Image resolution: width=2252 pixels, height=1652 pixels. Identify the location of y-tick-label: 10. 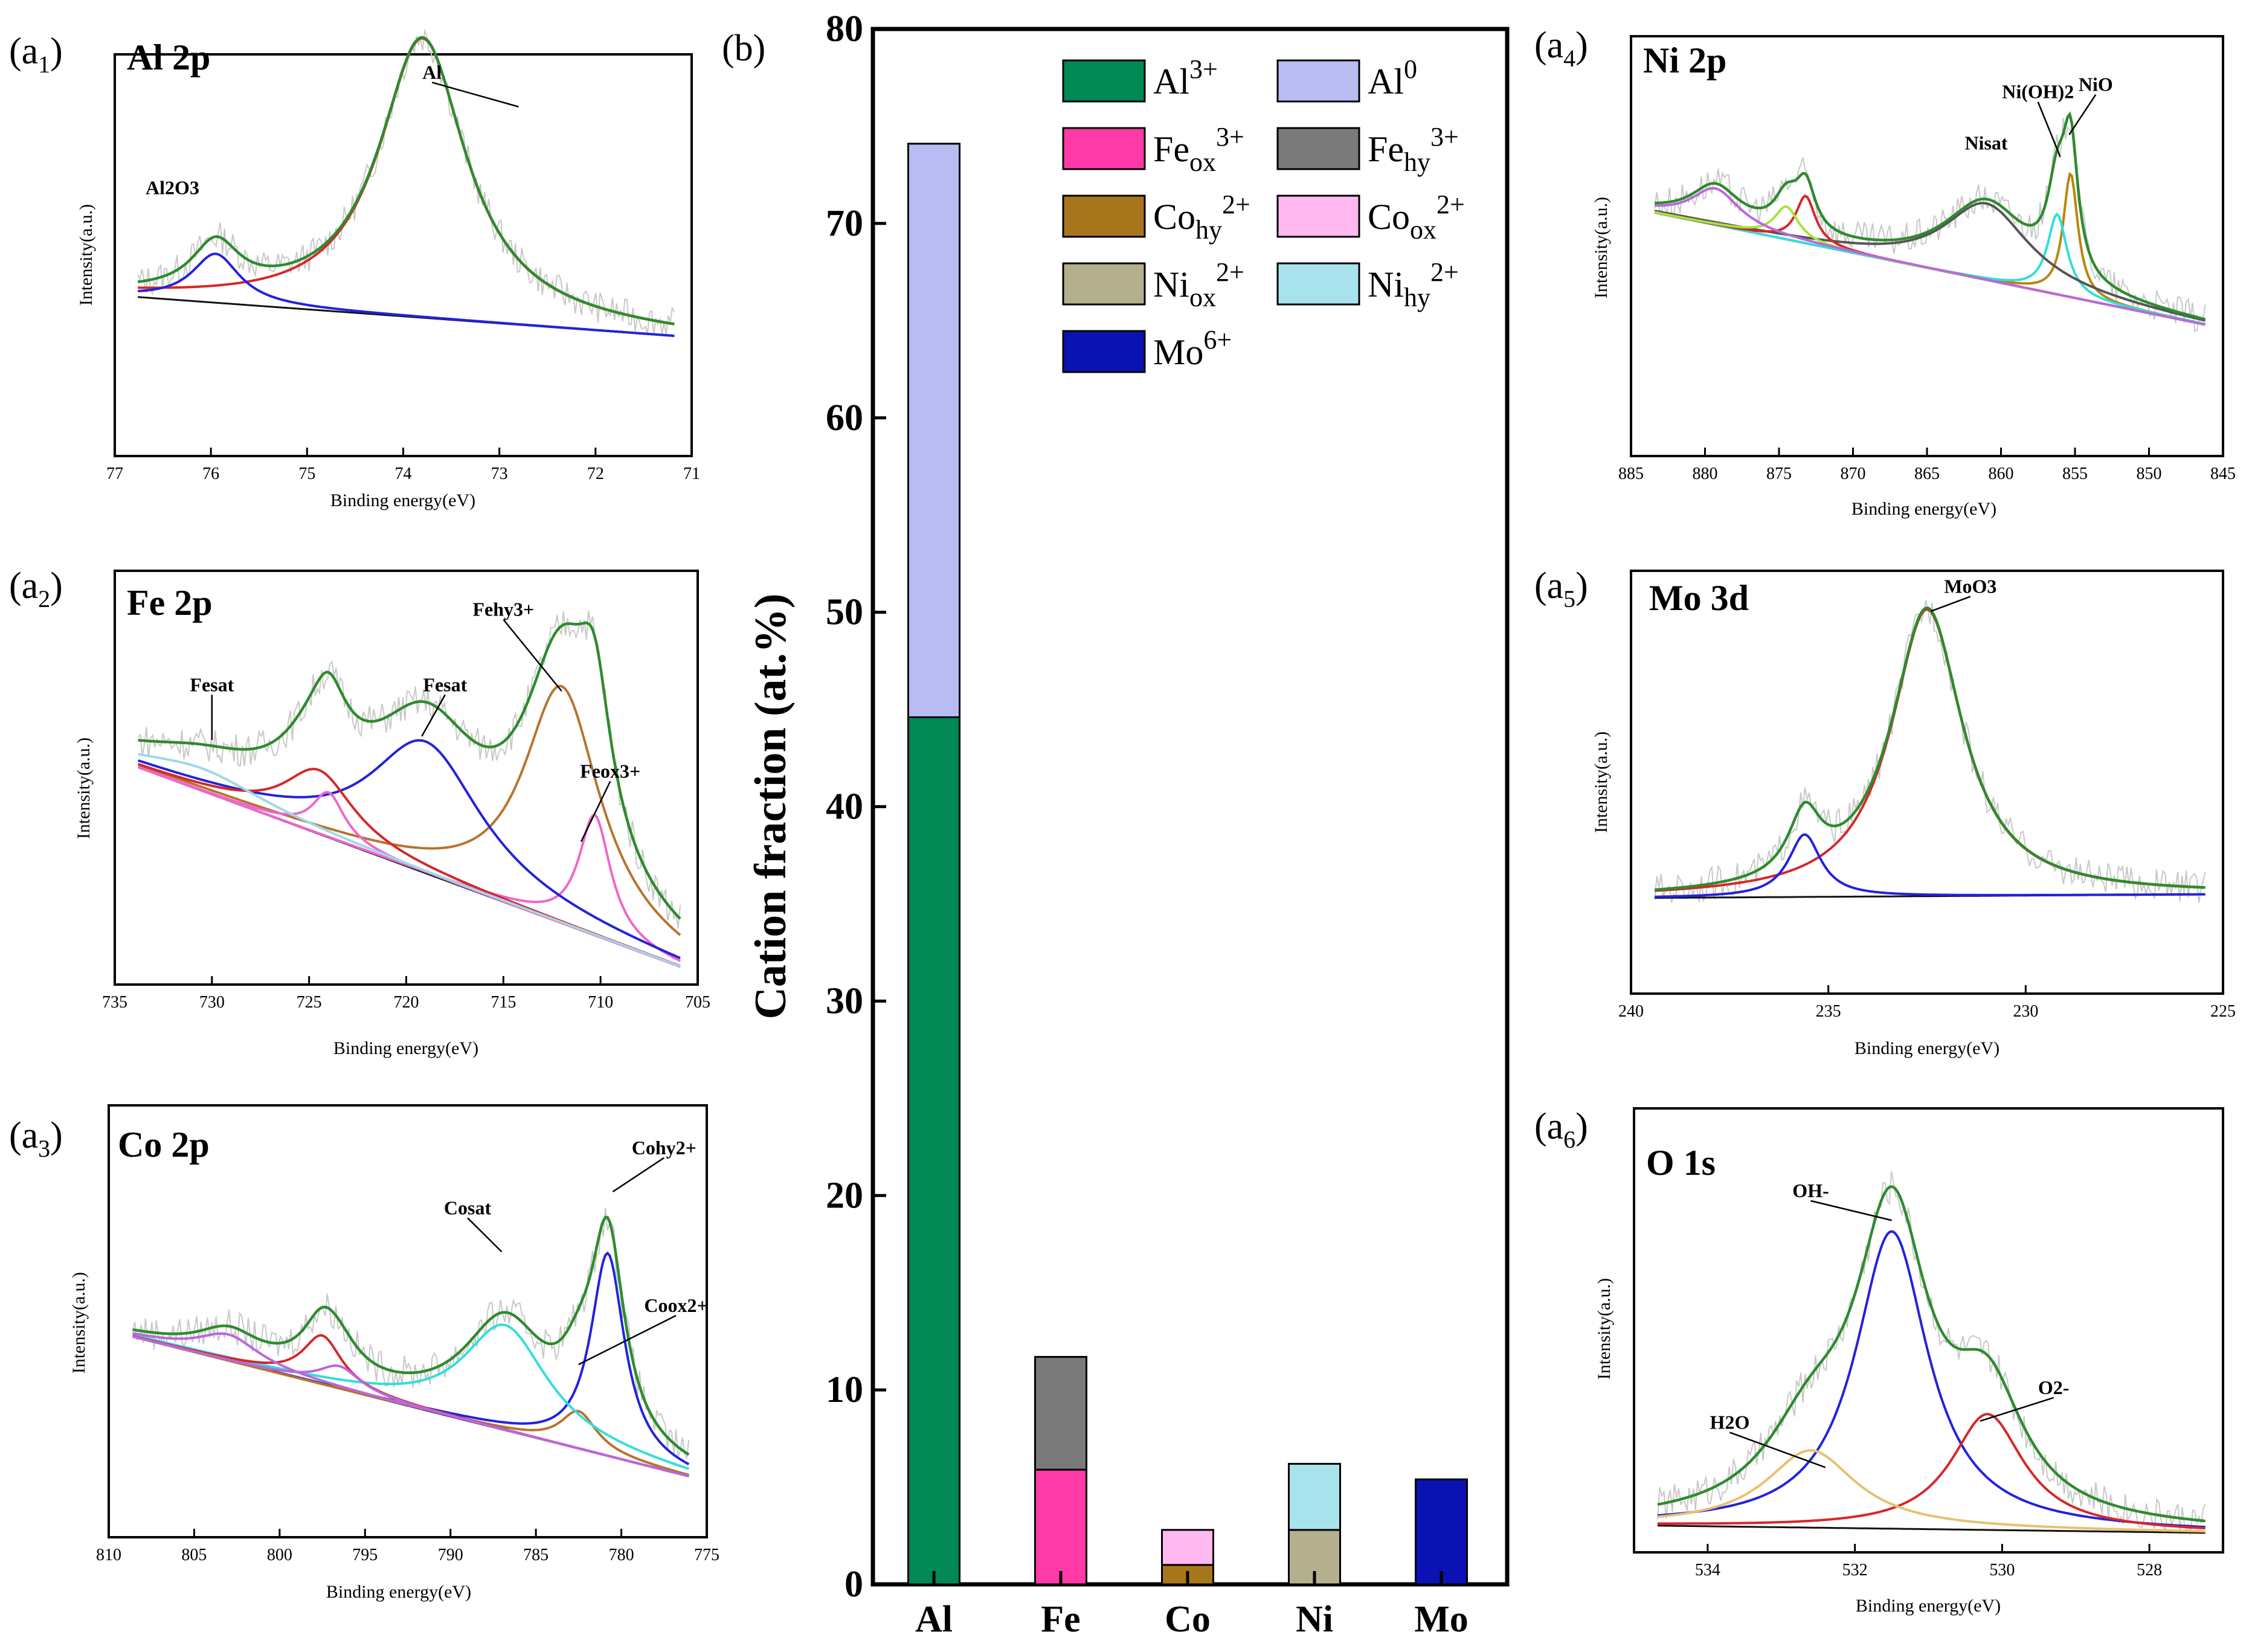
(845, 1389).